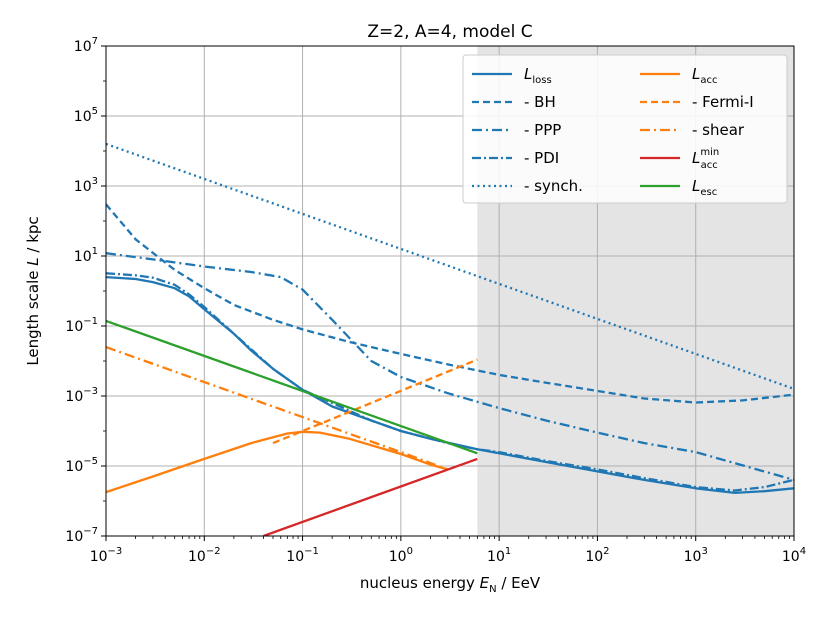 Image resolution: width=830 pixels, height=627 pixels. I want to click on y-tick-label: 10⁵, so click(86, 115).